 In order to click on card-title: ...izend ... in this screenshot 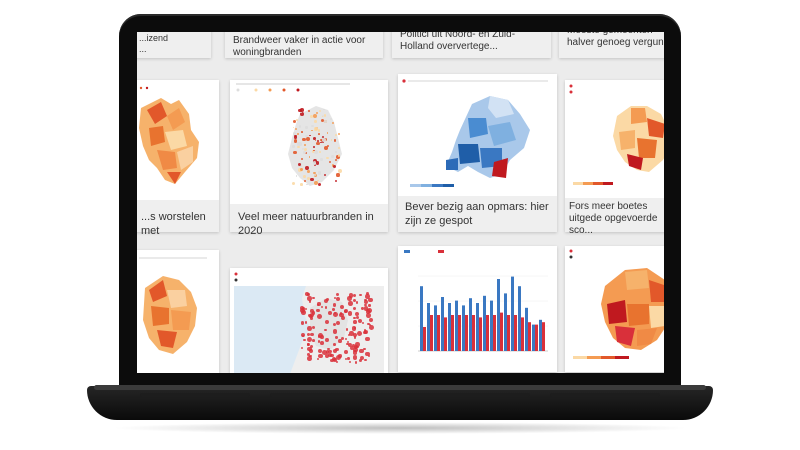, I will do `click(154, 43)`.